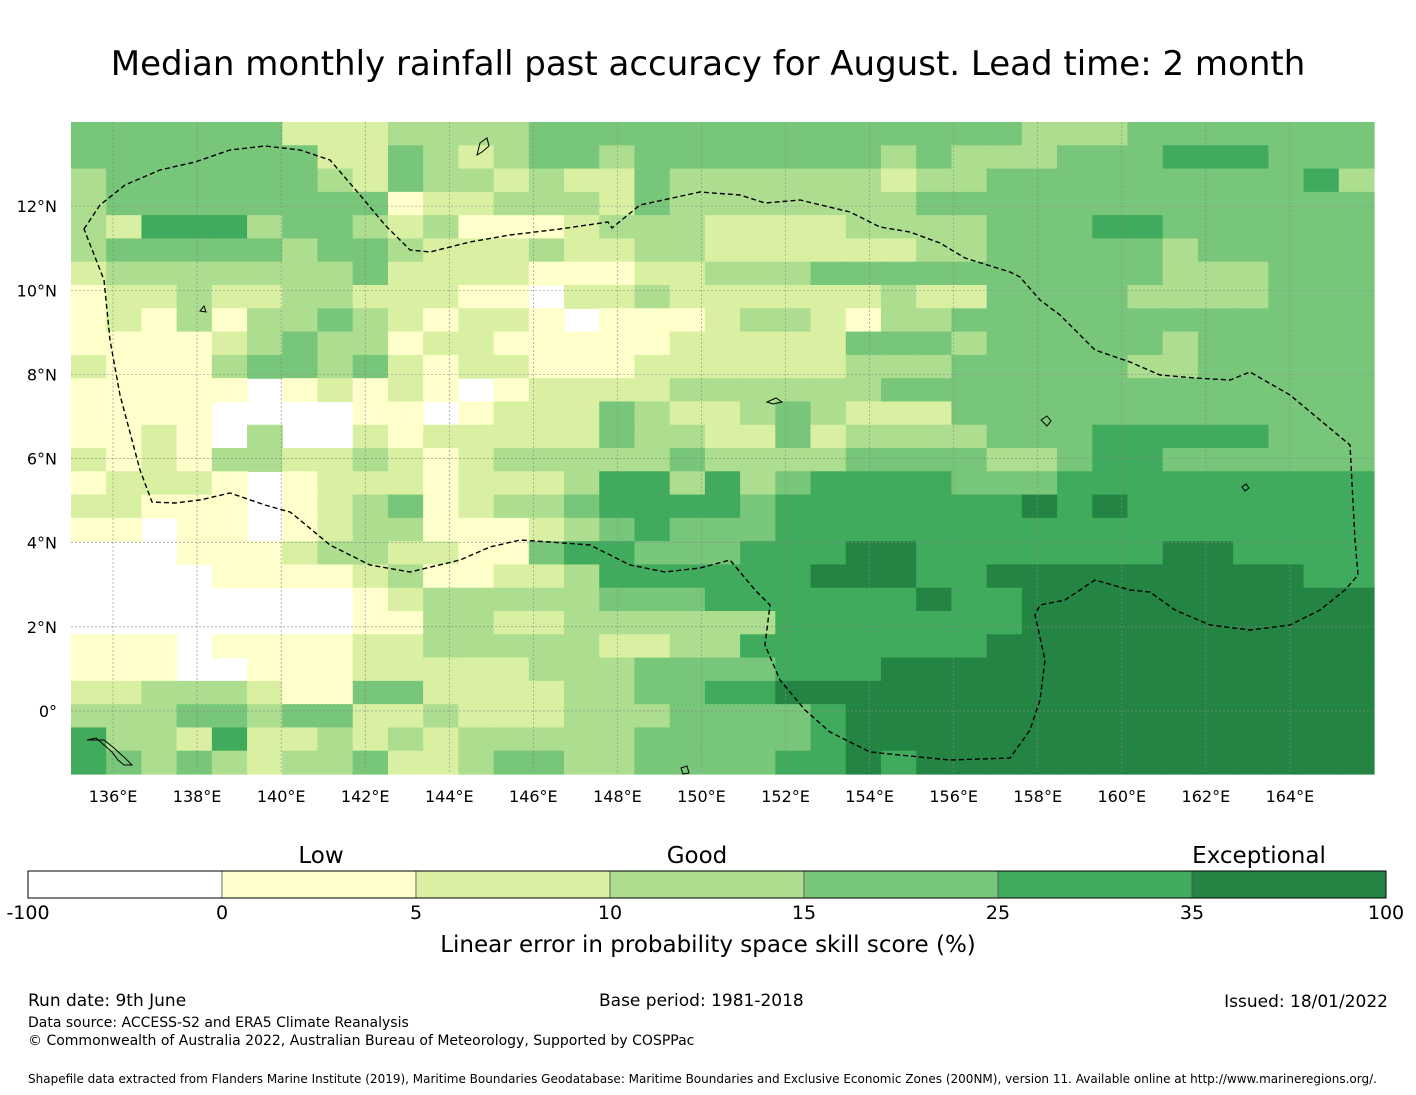 The height and width of the screenshot is (1095, 1416). I want to click on longitude-tick-label: 142°E, so click(365, 796).